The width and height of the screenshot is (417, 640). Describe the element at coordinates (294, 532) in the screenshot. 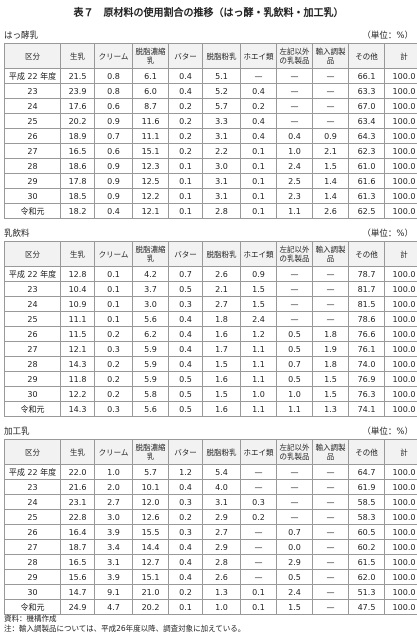

I see `cell: 0.7` at that location.